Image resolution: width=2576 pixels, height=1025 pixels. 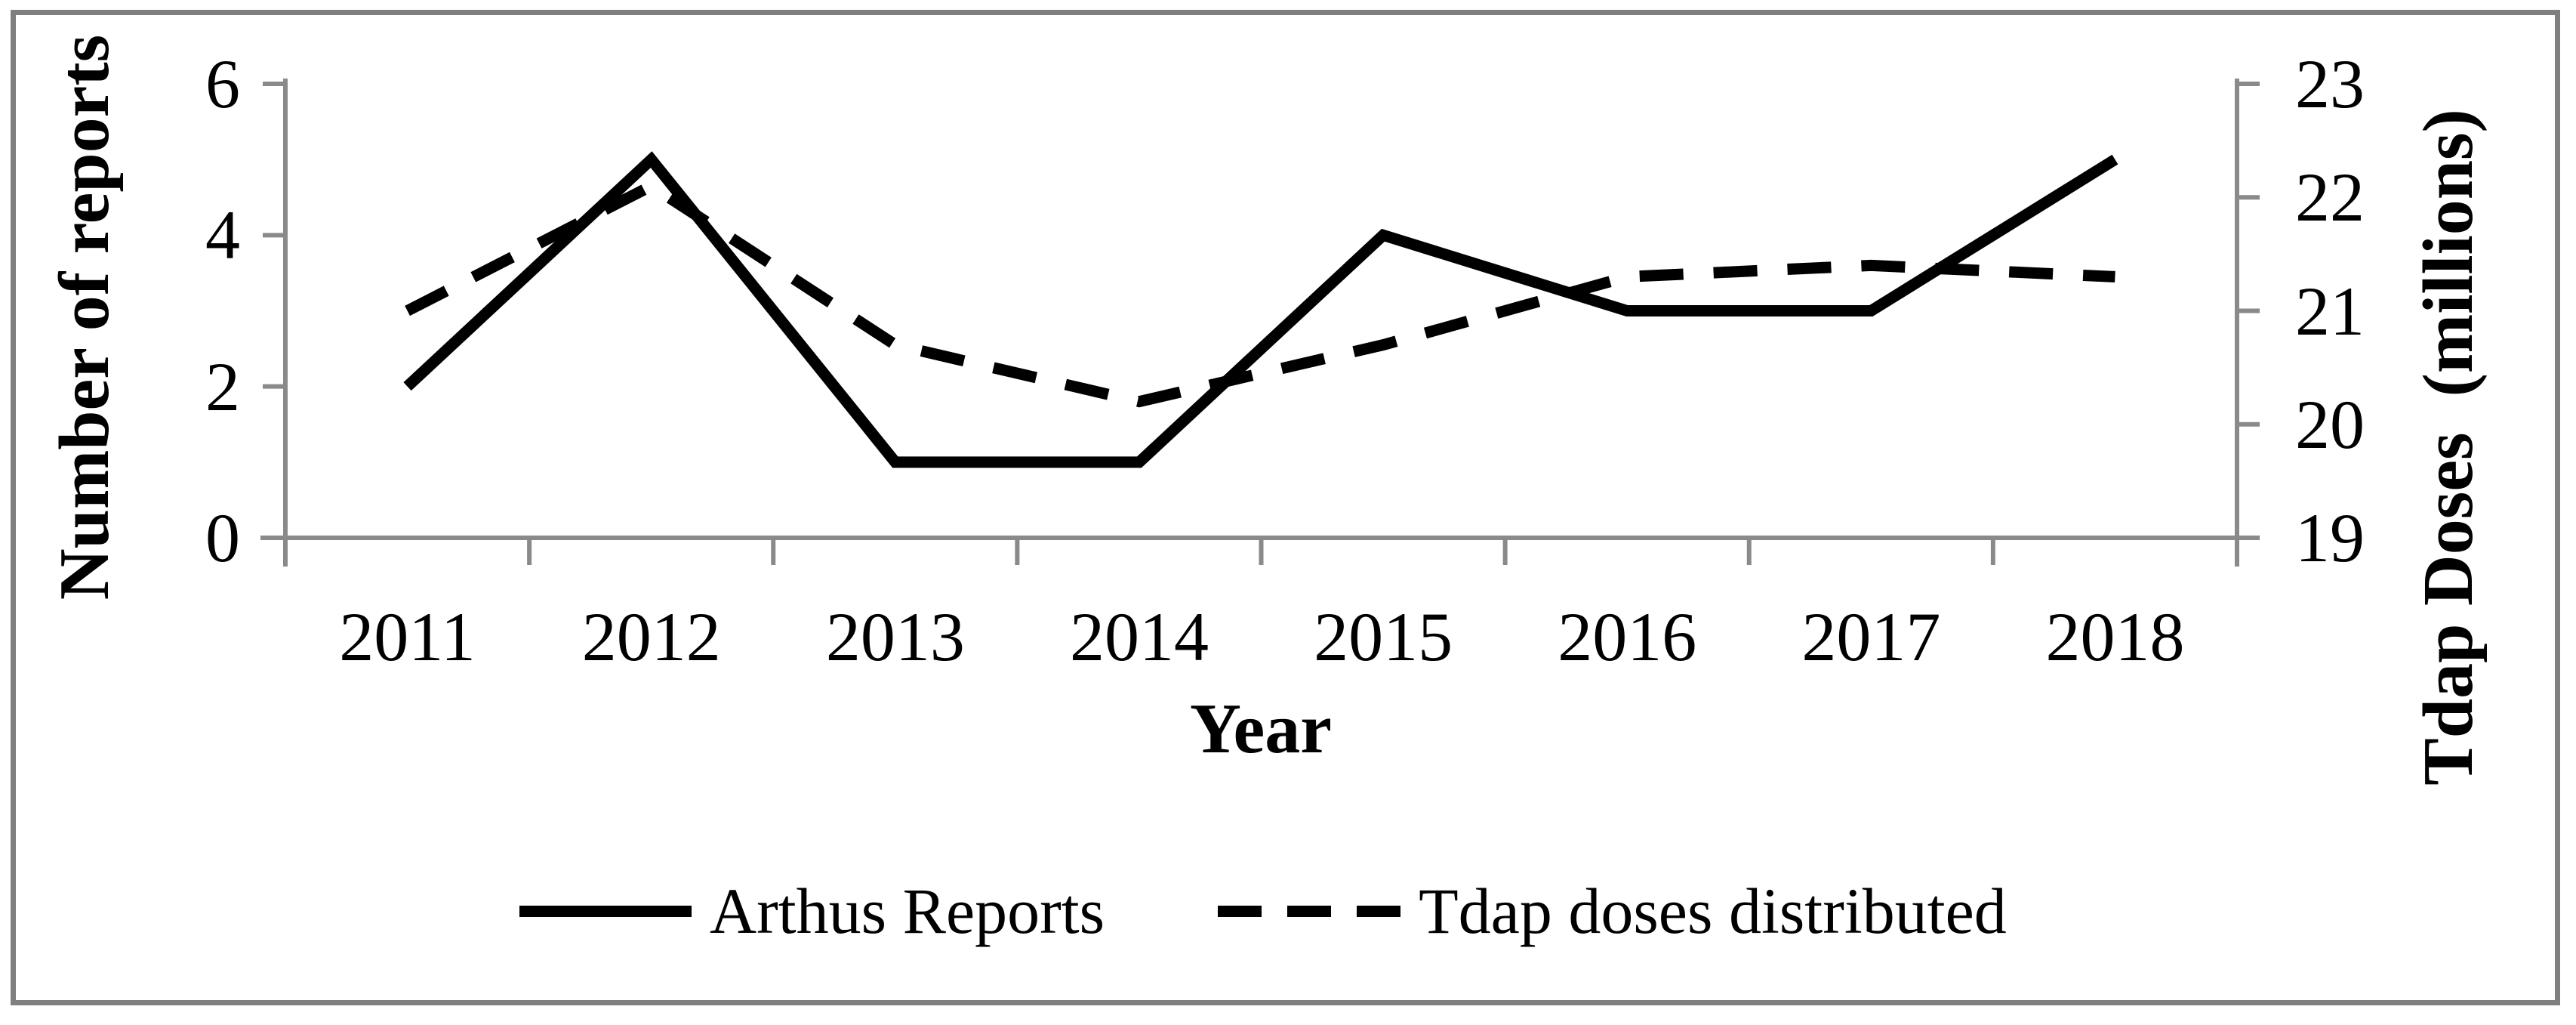 I want to click on x-axis-tick-label: 2013, so click(x=895, y=636).